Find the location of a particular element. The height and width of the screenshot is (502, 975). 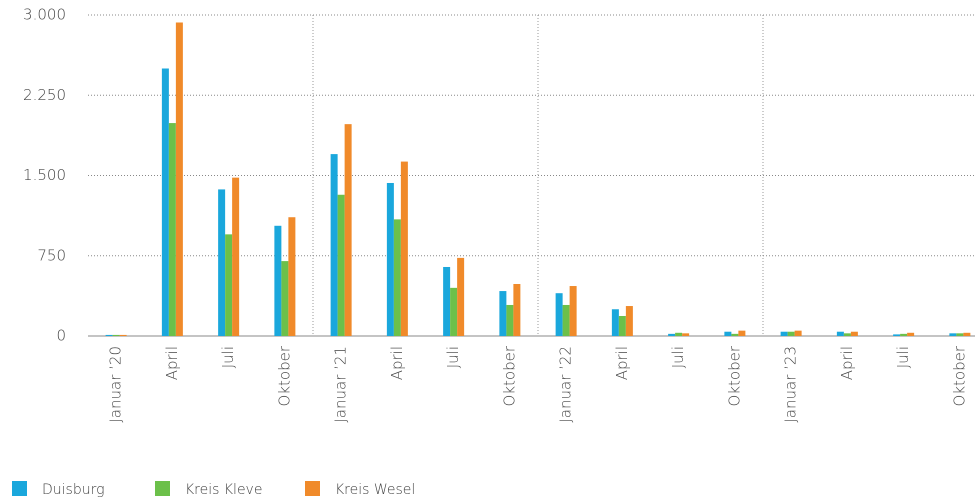

legend-label: Duisburg is located at coordinates (73, 490).